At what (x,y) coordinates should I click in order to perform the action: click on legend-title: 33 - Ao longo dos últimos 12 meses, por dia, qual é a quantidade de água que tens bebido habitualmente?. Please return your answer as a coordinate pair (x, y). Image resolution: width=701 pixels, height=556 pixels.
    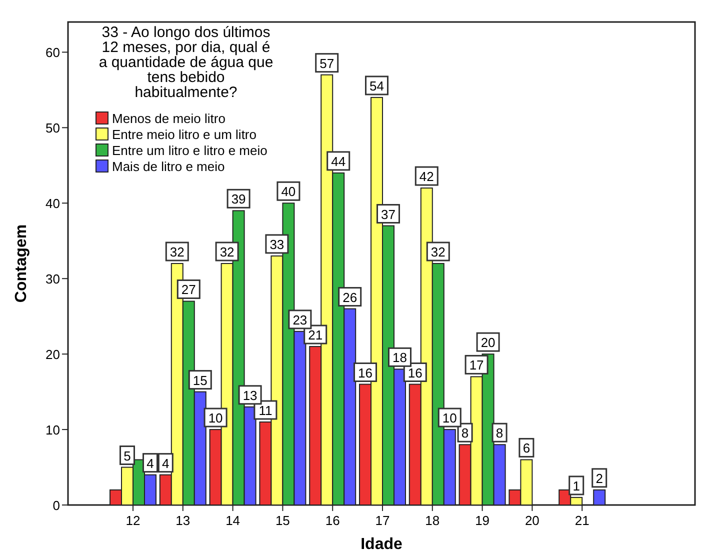
    Looking at the image, I should click on (186, 62).